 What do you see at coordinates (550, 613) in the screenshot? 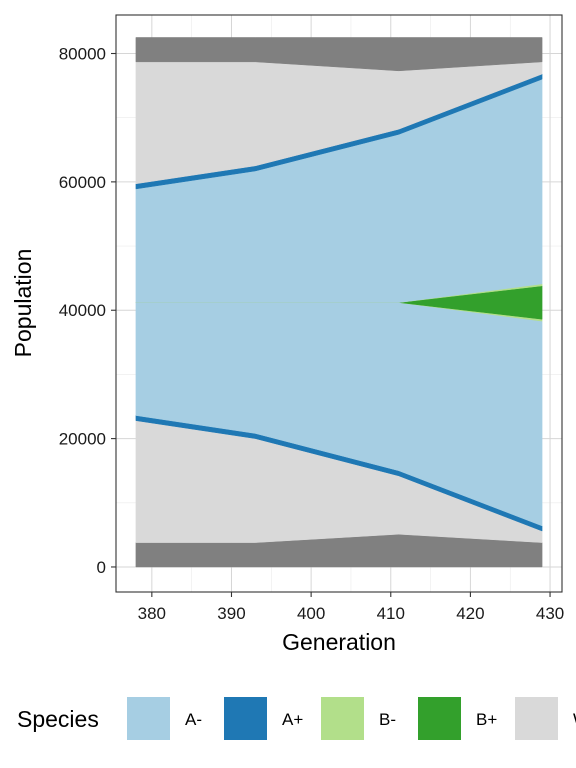
I see `x-tick-label: 430` at bounding box center [550, 613].